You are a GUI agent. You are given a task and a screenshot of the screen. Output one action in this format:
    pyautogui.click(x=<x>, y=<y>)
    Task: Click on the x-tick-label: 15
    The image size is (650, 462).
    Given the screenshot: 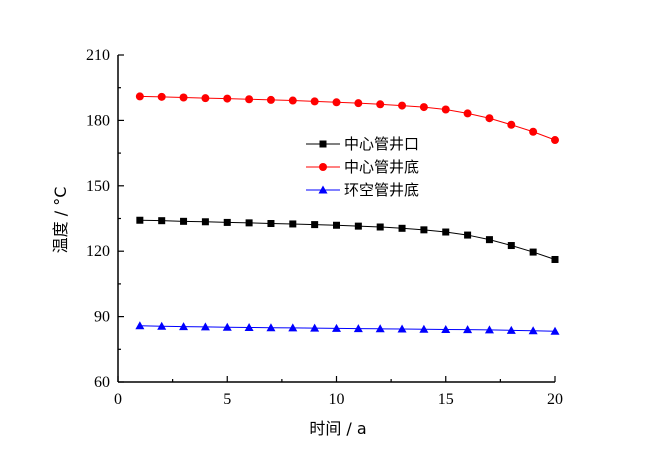 What is the action you would take?
    pyautogui.click(x=446, y=399)
    